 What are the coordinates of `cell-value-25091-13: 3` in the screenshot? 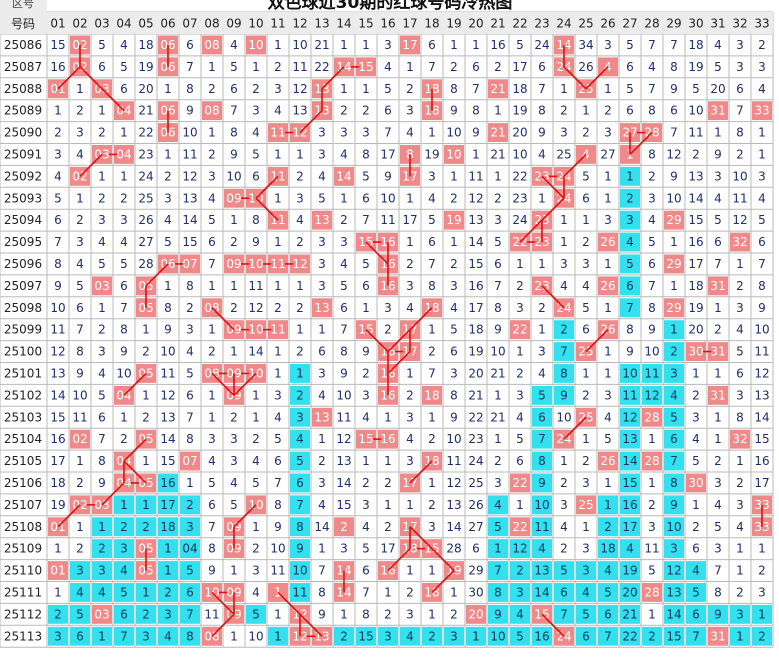 It's located at (322, 155).